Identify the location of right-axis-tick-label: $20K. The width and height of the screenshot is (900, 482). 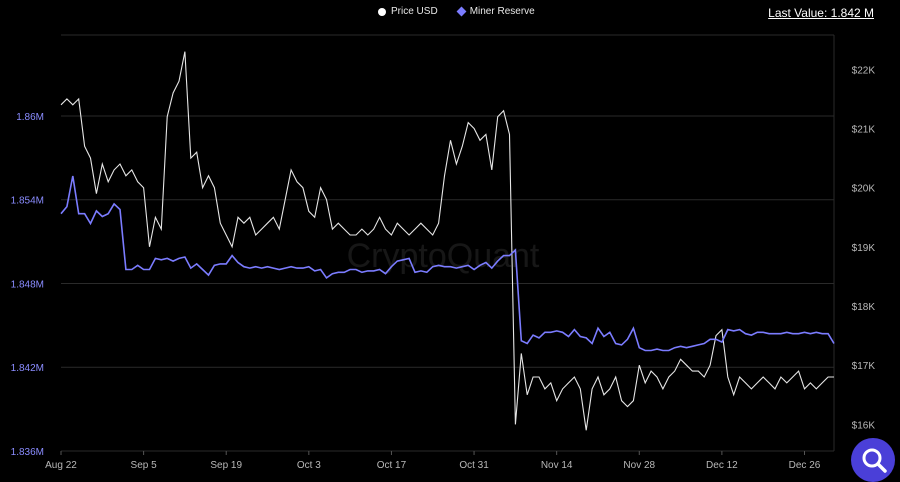
(864, 189).